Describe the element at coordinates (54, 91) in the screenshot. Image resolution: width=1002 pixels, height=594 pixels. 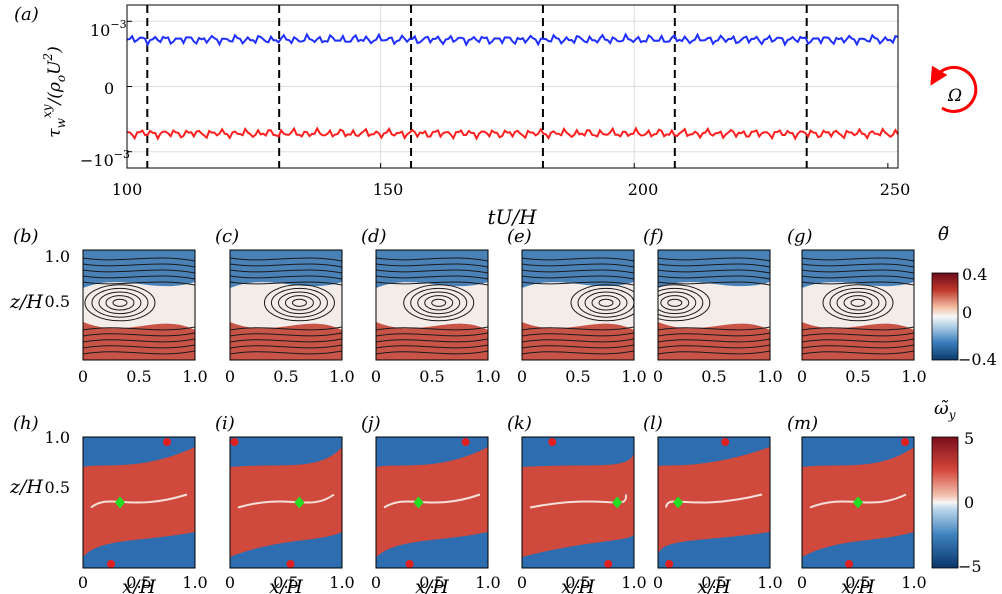
I see `y-axis-label: τwxy/(ρoU2)` at that location.